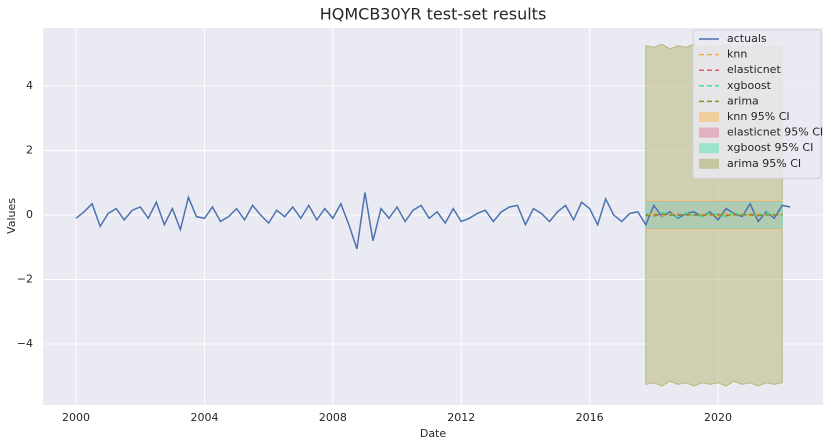 The height and width of the screenshot is (446, 831). I want to click on y-tick-label: −2, so click(25, 279).